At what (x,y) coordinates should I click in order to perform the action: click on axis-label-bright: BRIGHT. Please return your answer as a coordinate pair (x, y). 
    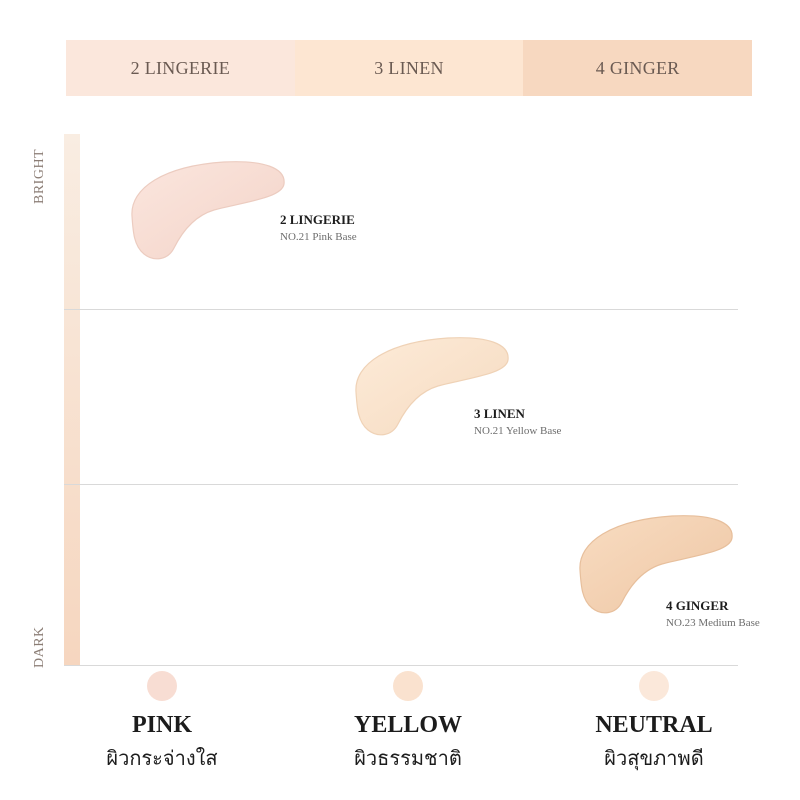
    Looking at the image, I should click on (39, 176).